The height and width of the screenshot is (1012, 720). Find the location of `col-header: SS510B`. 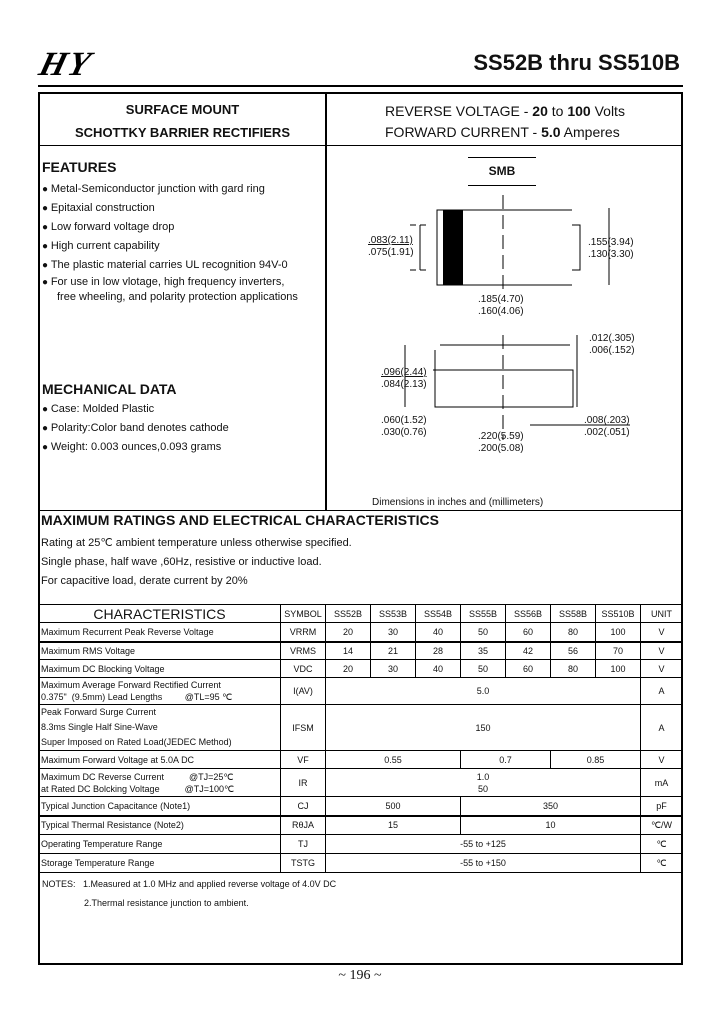

col-header: SS510B is located at coordinates (618, 613).